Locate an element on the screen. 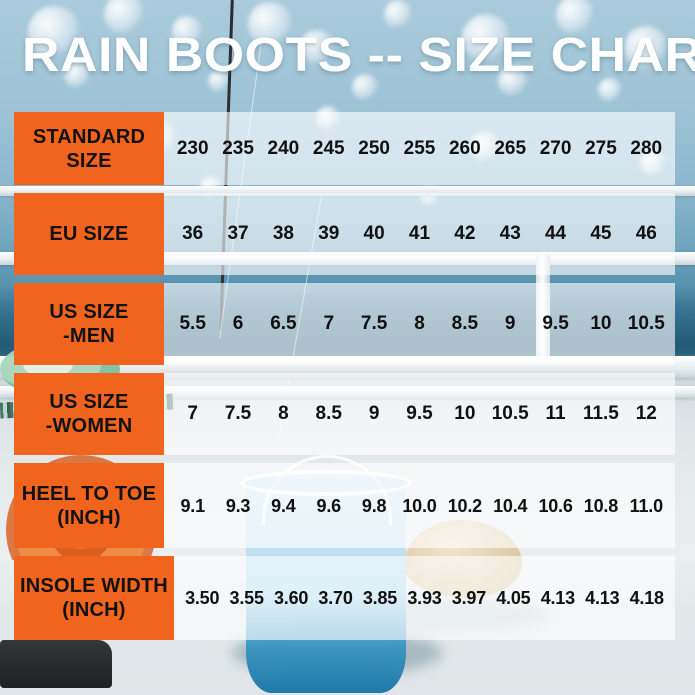  cell-value: 44 is located at coordinates (555, 233).